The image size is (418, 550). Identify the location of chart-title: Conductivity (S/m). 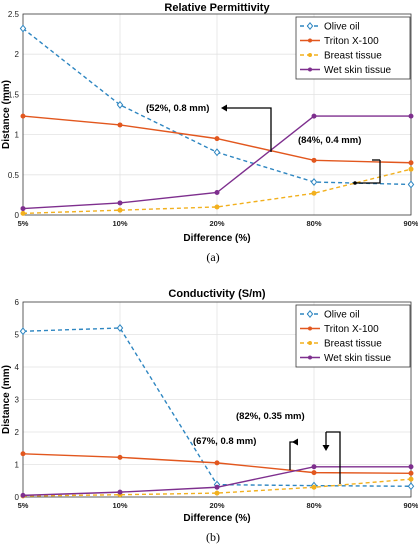
(217, 294).